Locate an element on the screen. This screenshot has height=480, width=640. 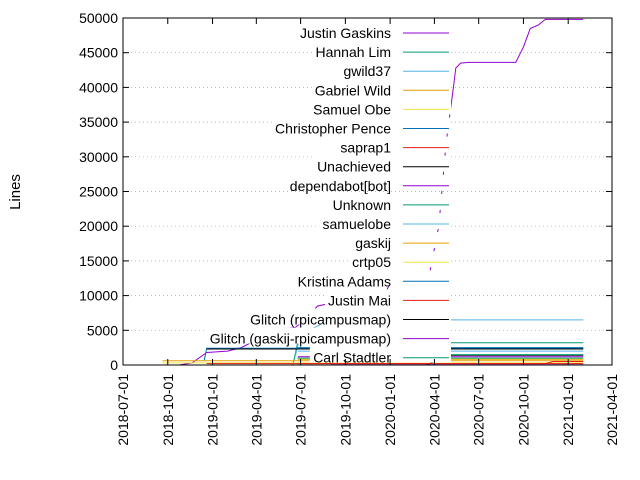
legend-label: dependabot[bot] is located at coordinates (340, 186).